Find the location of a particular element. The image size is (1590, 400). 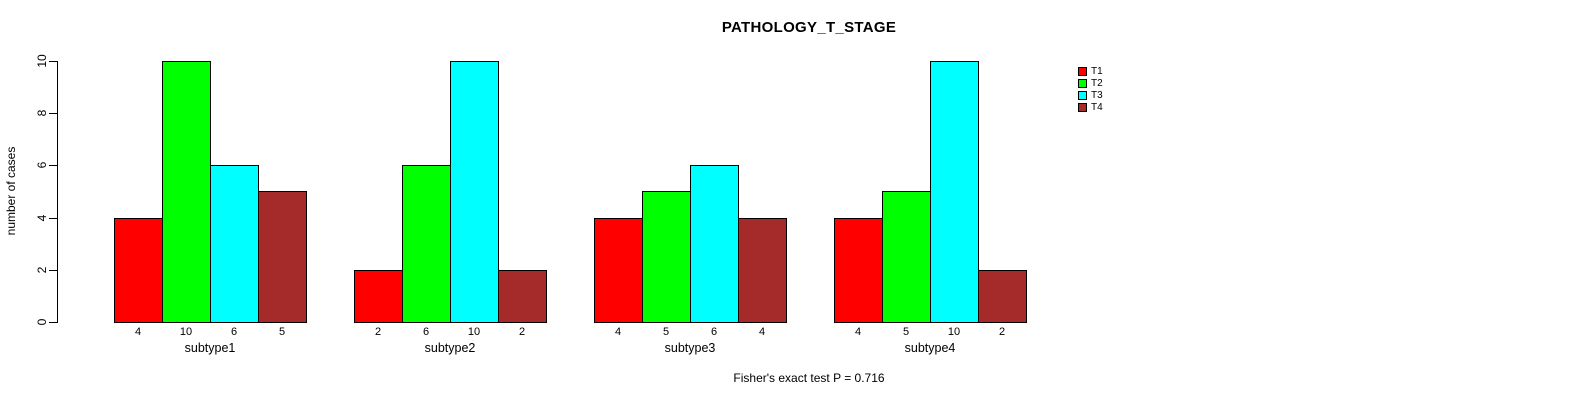

fisher-test-annotation: Fisher's exact test P = 0.716 is located at coordinates (809, 378).